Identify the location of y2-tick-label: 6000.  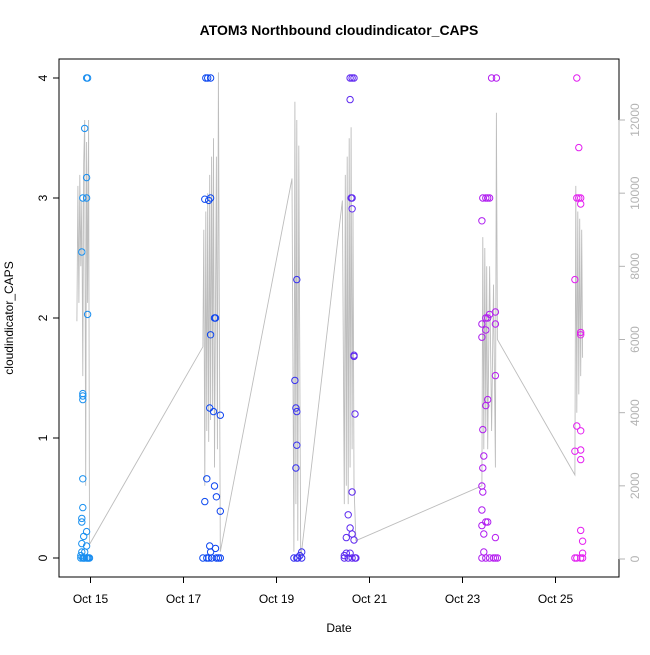
(635, 339).